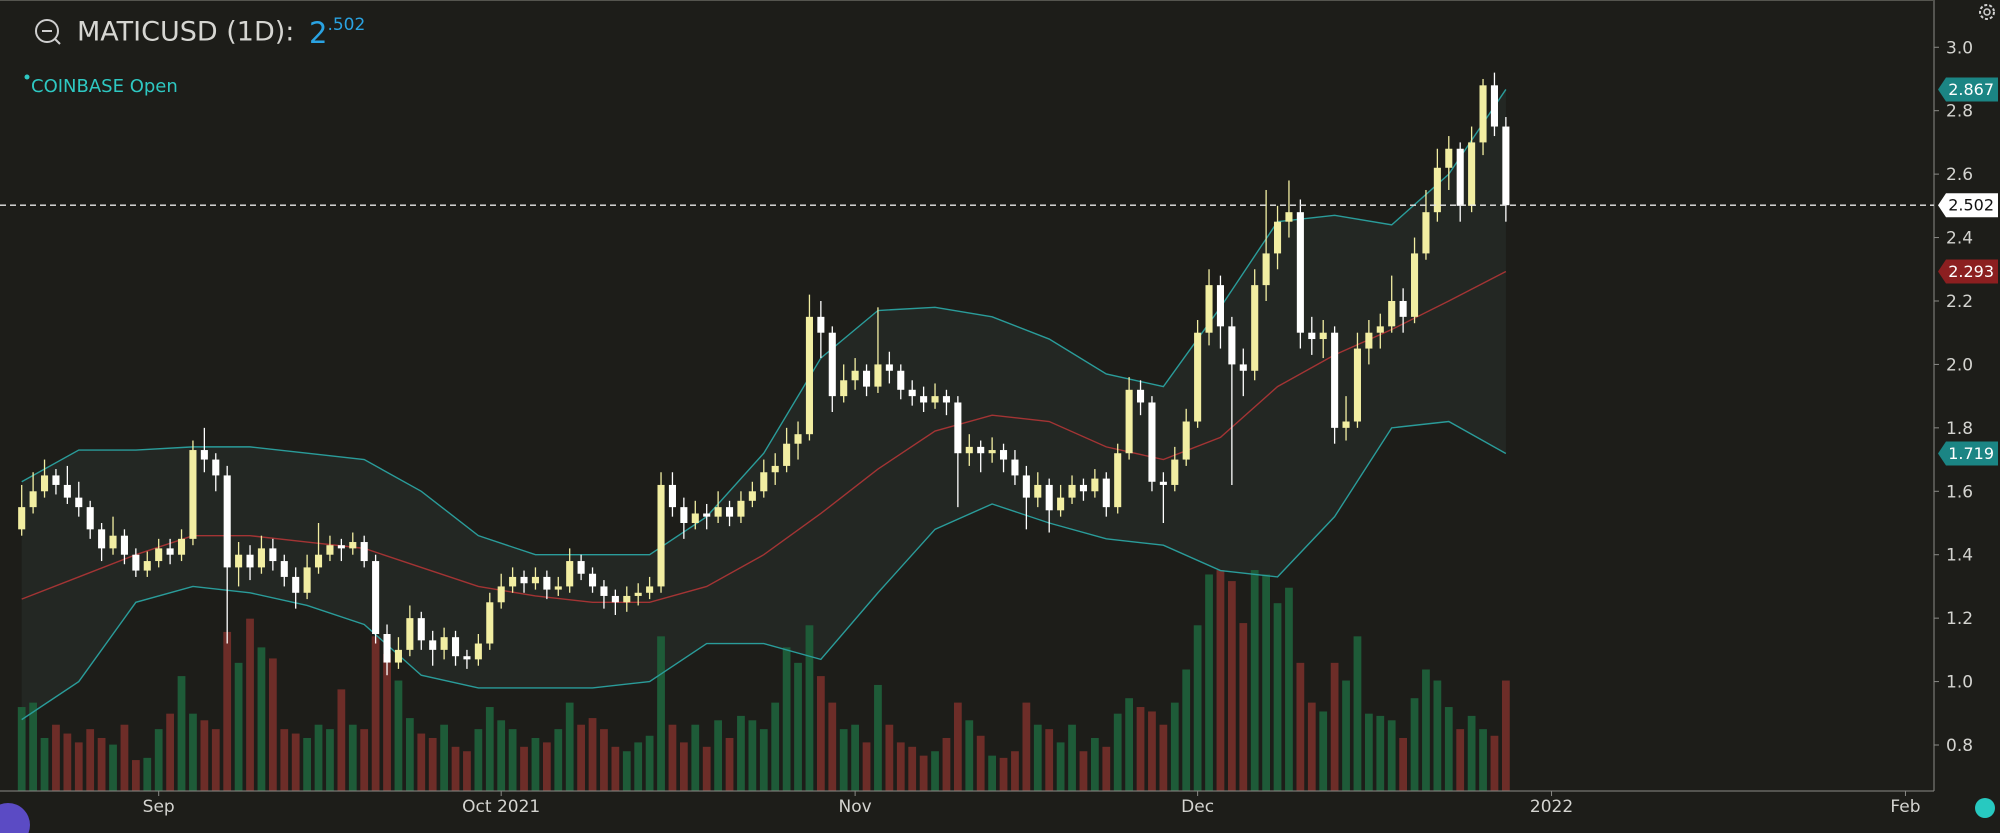 The width and height of the screenshot is (2000, 833). I want to click on menu-button, so click(15, 818).